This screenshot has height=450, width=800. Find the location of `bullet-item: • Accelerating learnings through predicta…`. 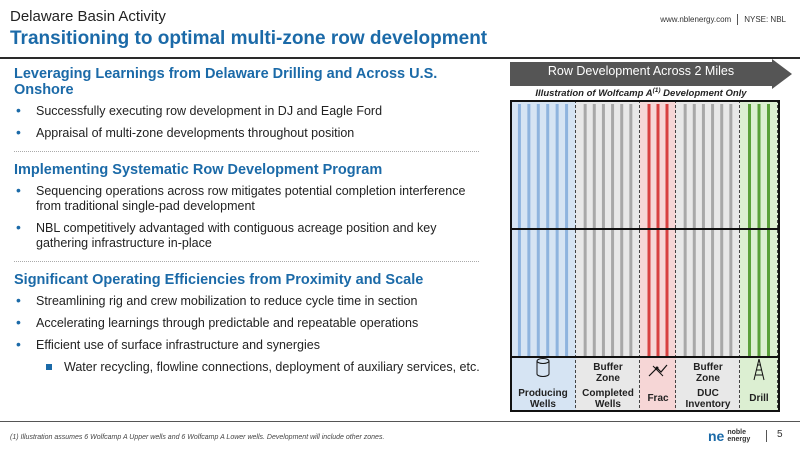

bullet-item: • Accelerating learnings through predicta… is located at coordinates (217, 322).